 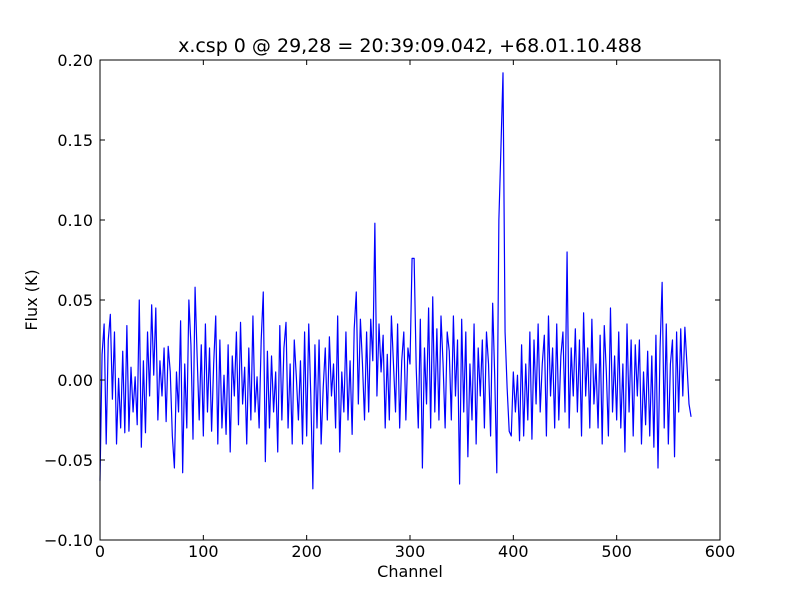 I want to click on y-tick-label: 0.15, so click(x=75, y=140).